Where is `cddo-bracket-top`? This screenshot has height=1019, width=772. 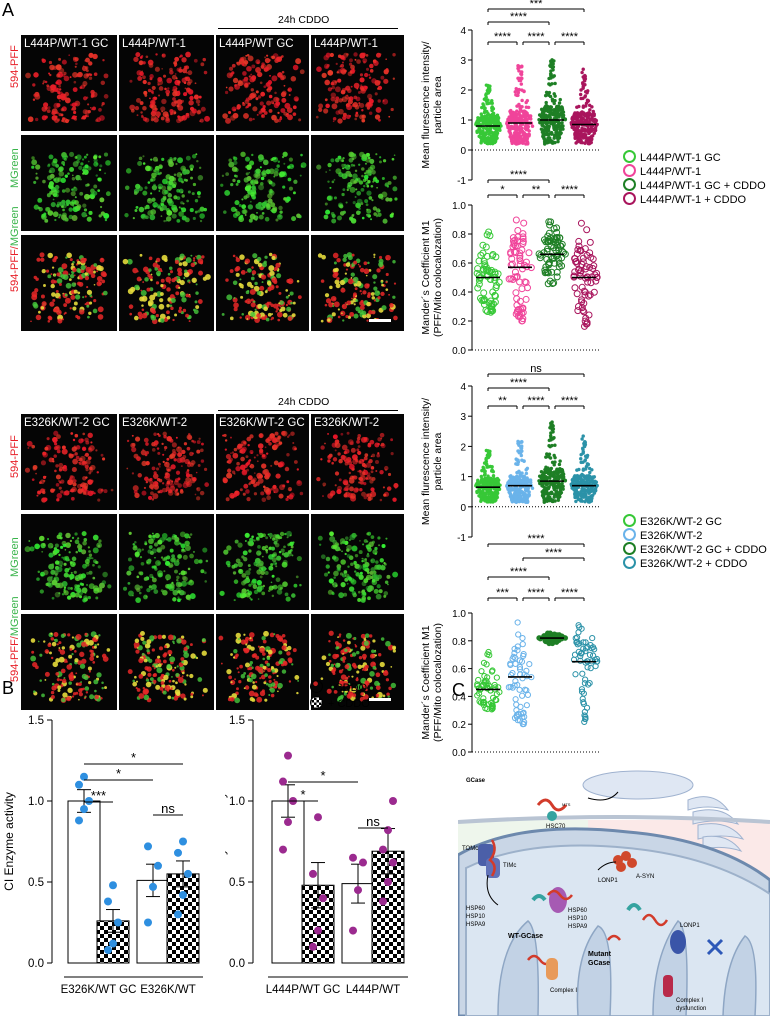
cddo-bracket-top is located at coordinates (308, 28).